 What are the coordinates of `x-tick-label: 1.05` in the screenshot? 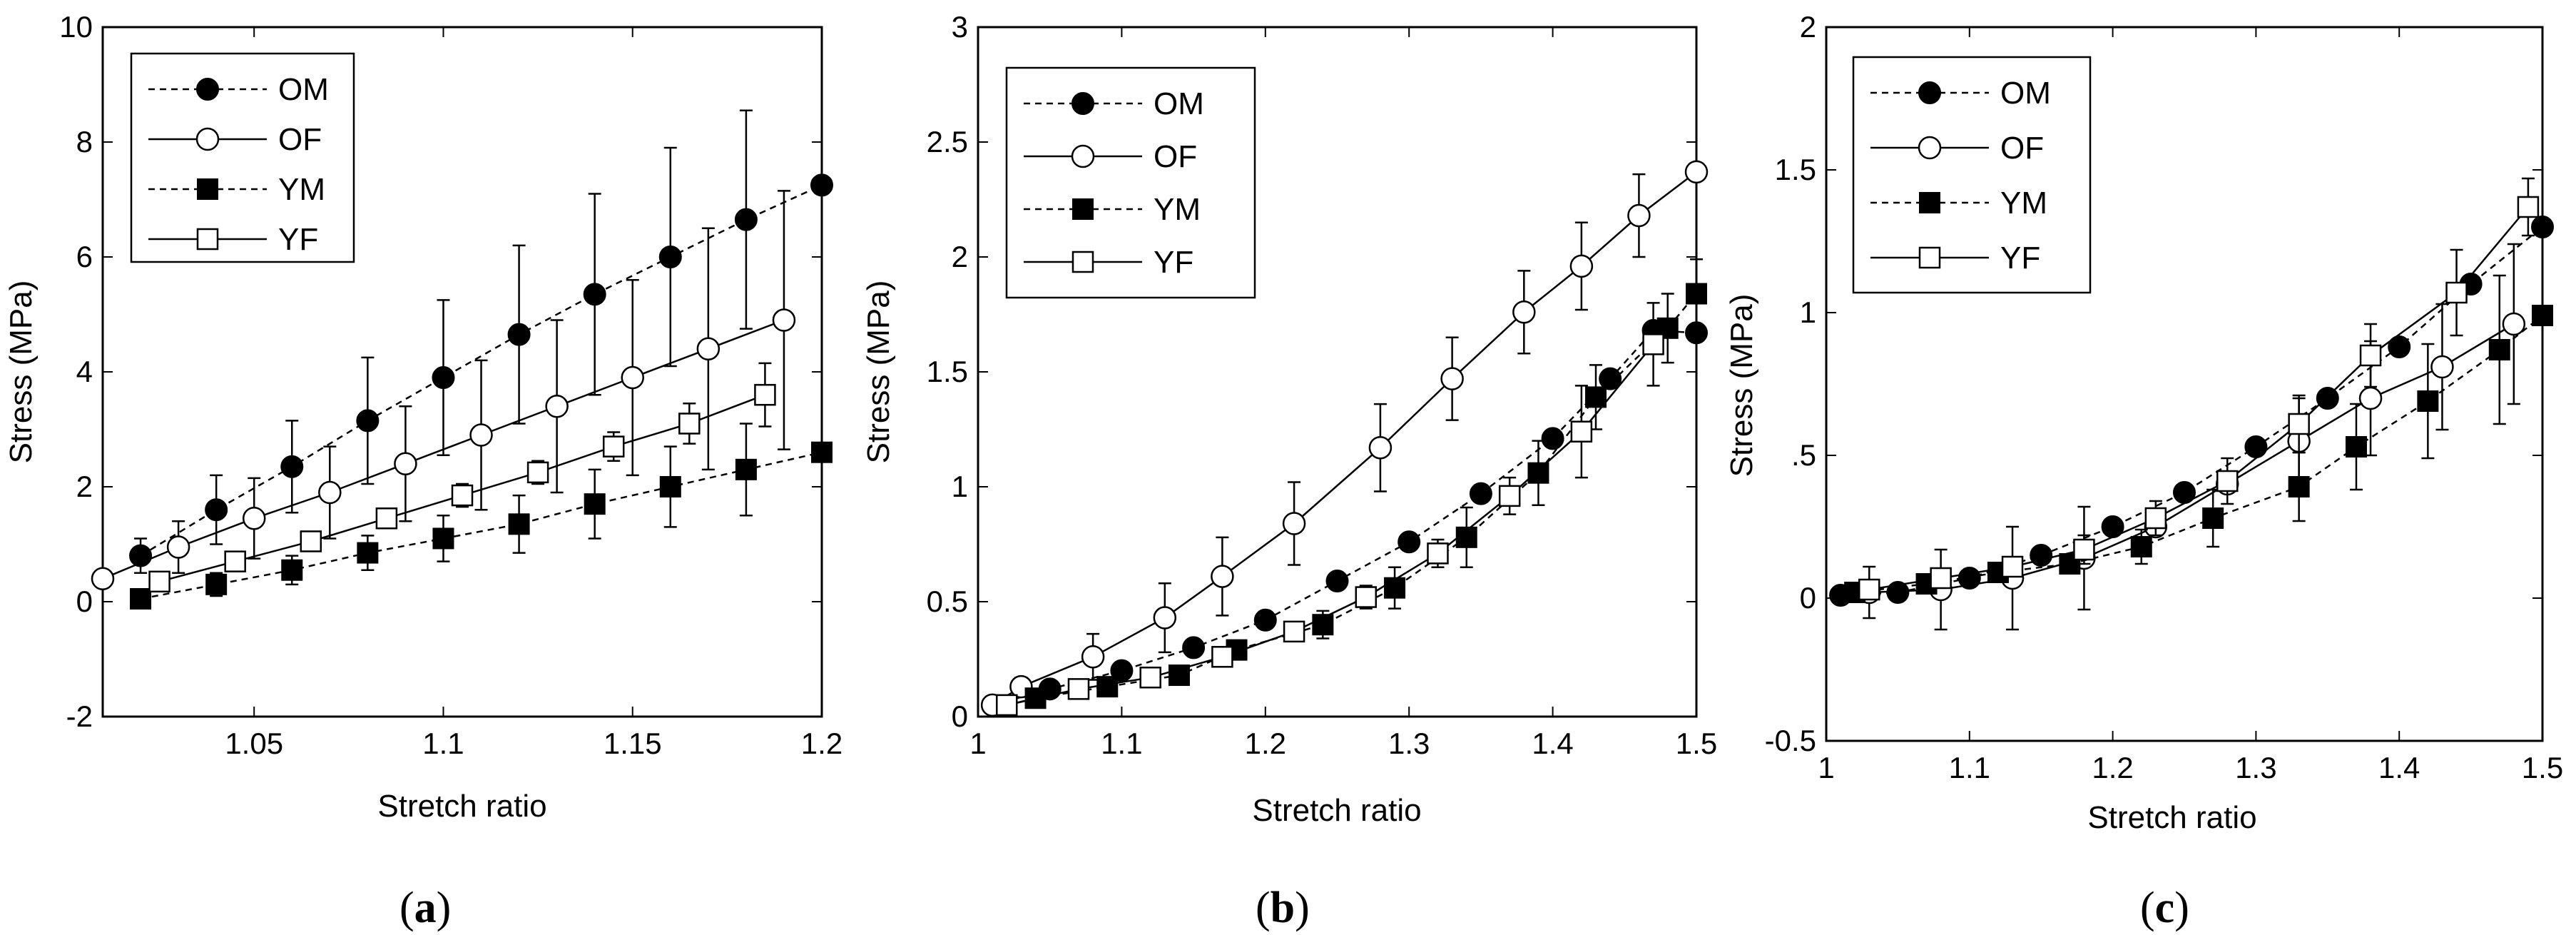 It's located at (254, 744).